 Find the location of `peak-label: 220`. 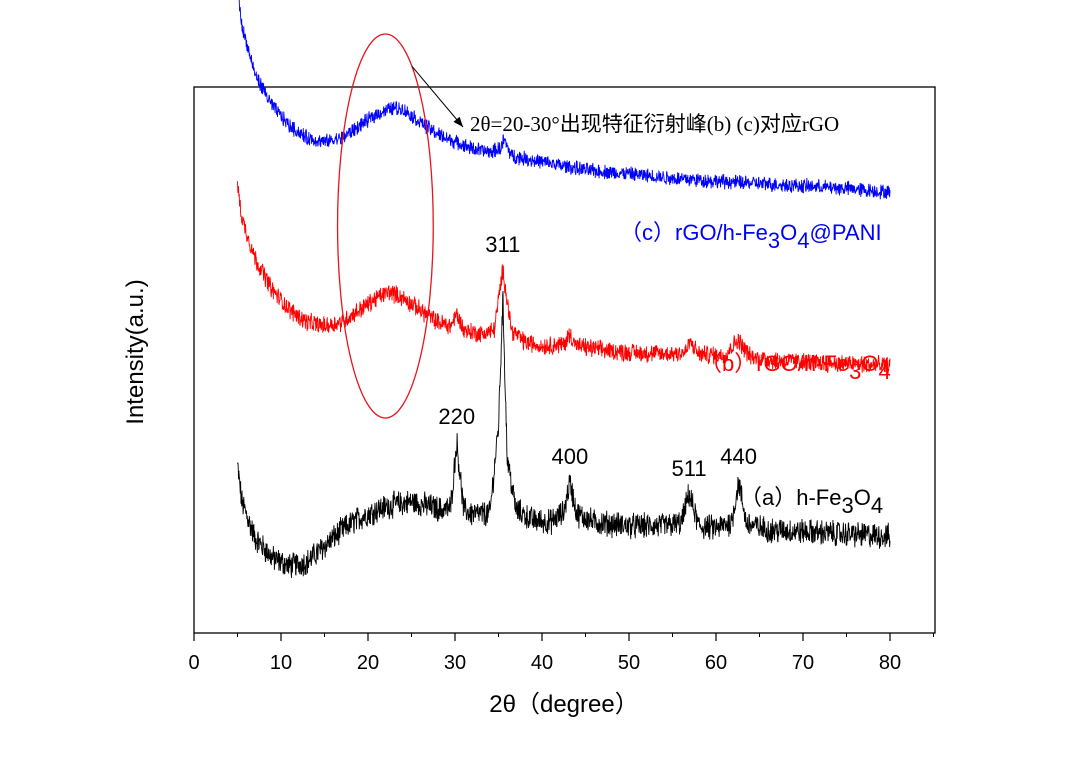

peak-label: 220 is located at coordinates (456, 416).